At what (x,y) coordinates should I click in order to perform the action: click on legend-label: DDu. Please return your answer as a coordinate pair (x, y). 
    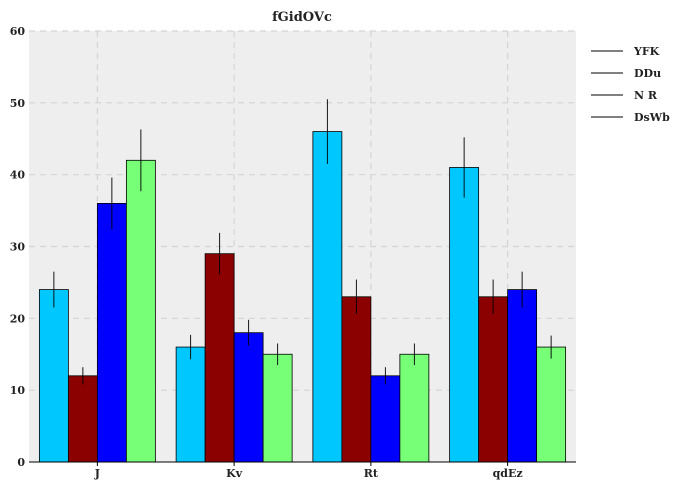
    Looking at the image, I should click on (647, 73).